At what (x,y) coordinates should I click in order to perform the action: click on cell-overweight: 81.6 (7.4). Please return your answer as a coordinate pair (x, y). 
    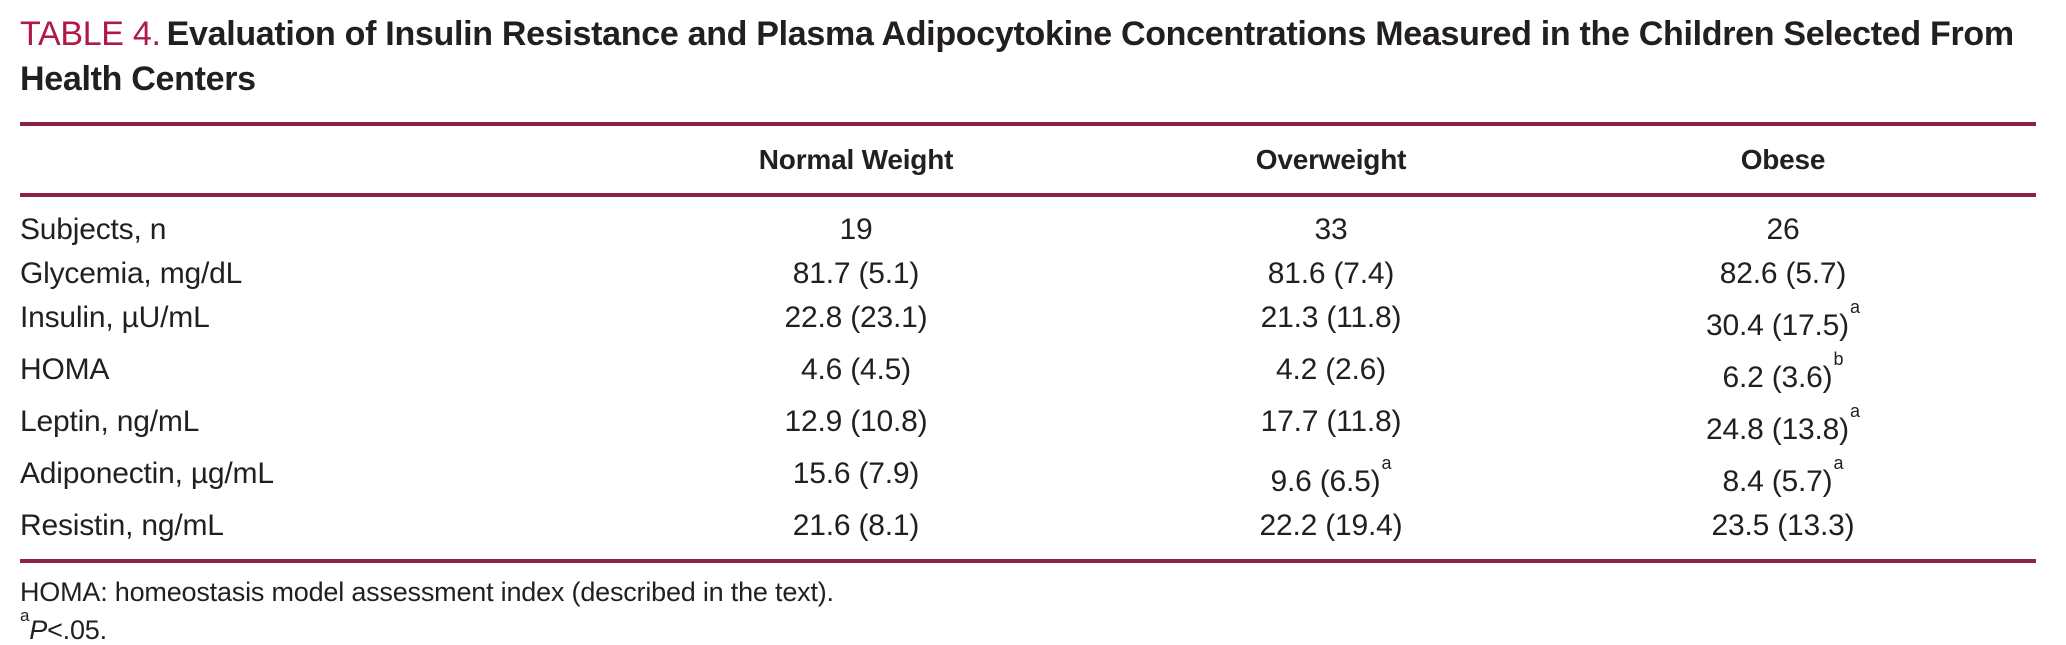
    Looking at the image, I should click on (1331, 274).